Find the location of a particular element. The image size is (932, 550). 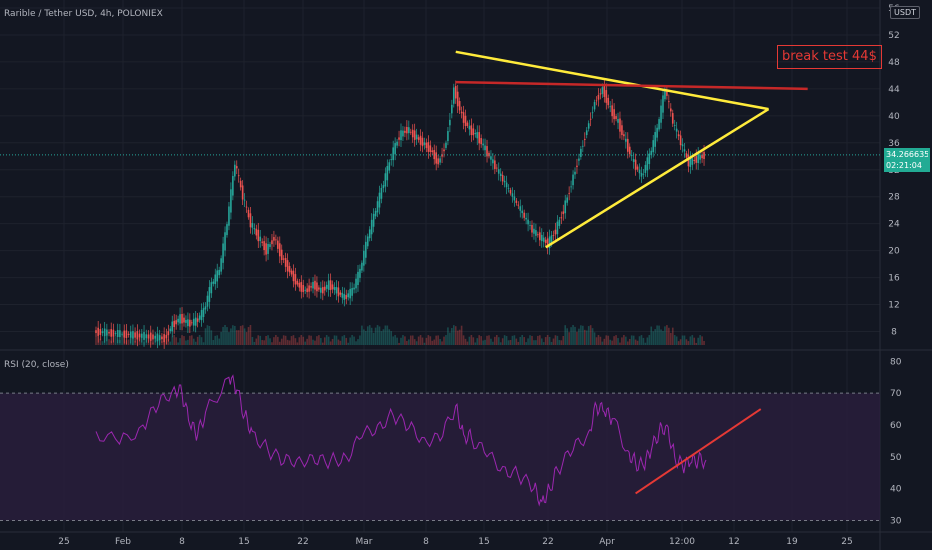

currency-unit-button: USDT is located at coordinates (905, 12).